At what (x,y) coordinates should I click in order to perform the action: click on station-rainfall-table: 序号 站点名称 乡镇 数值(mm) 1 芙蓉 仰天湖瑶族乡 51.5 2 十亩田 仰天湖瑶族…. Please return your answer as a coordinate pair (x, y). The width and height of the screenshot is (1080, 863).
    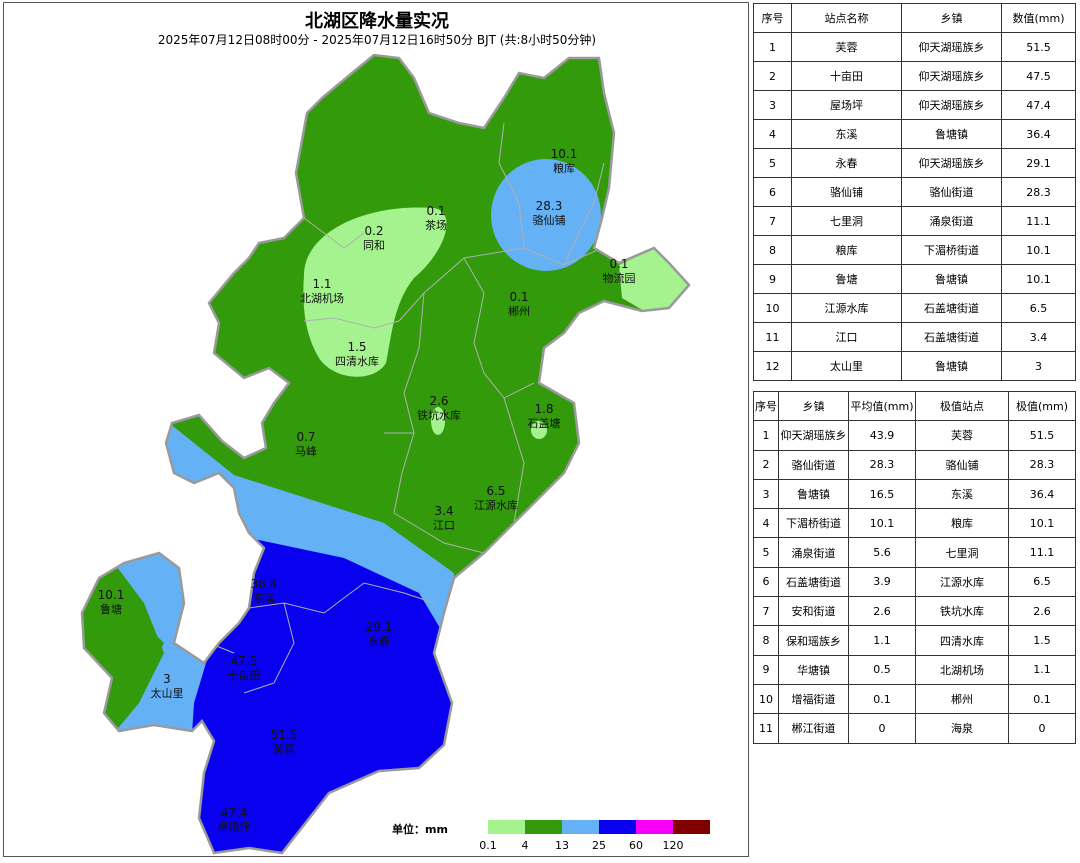
    Looking at the image, I should click on (914, 192).